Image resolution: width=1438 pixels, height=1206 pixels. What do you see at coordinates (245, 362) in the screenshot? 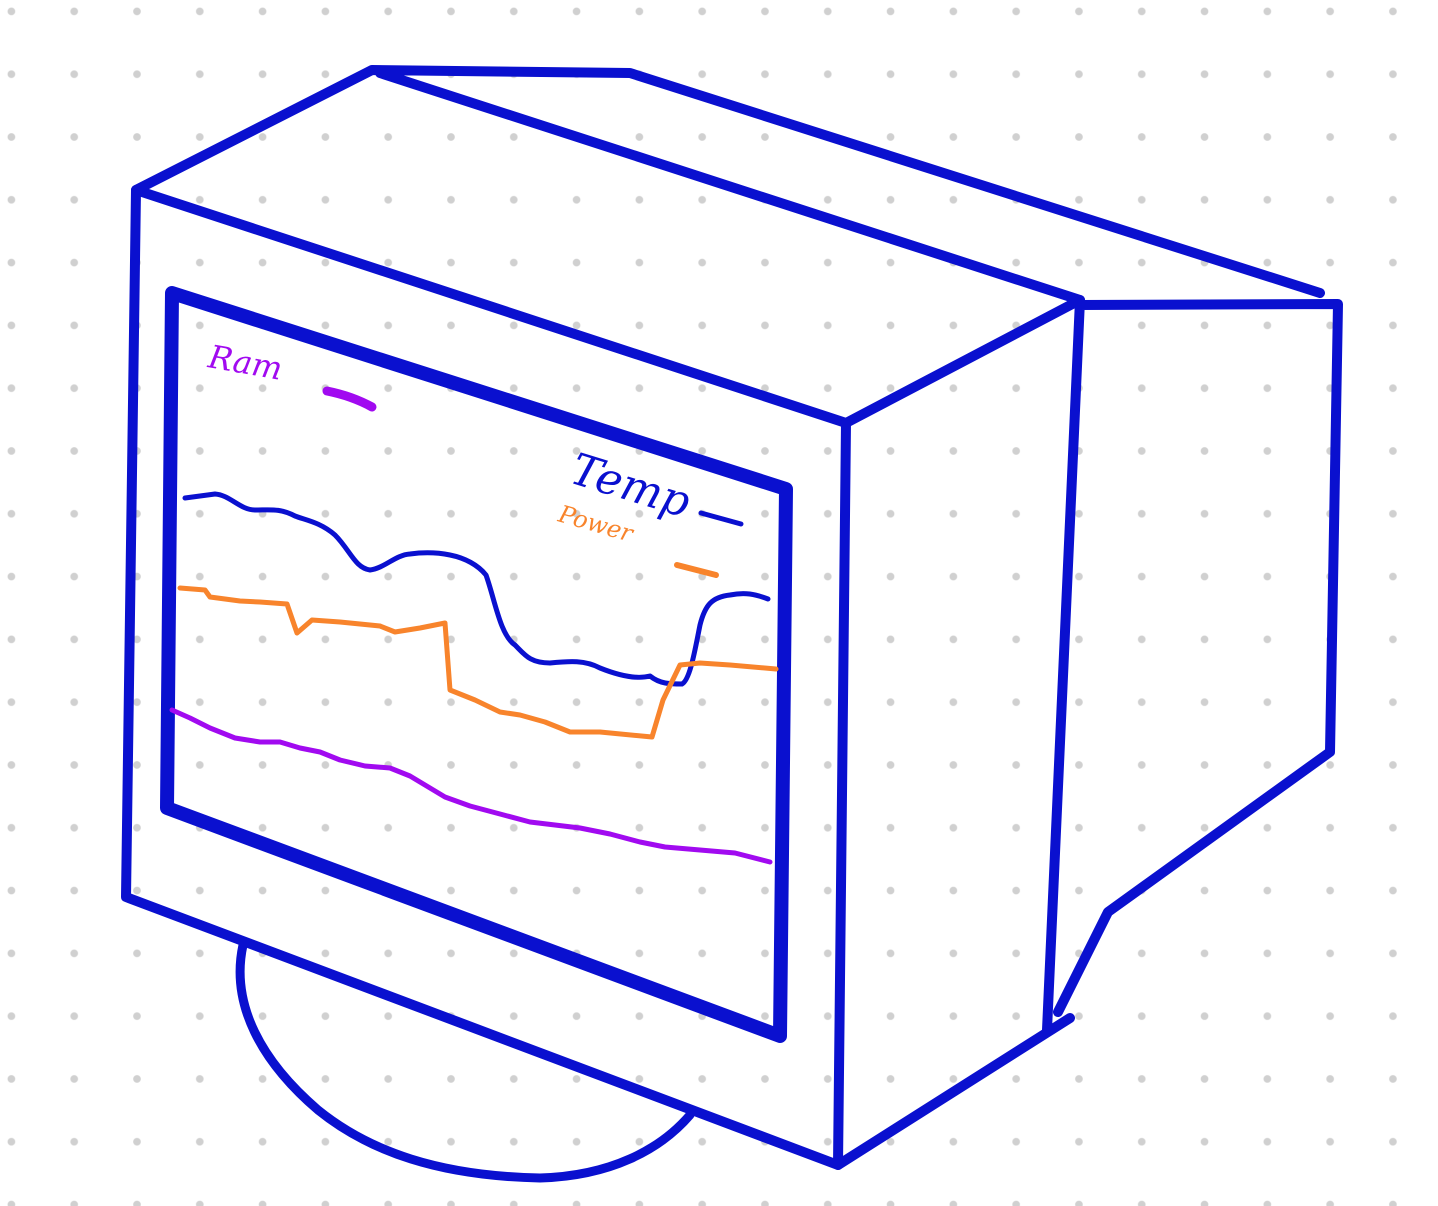
I see `ram-legend-label: Ram` at bounding box center [245, 362].